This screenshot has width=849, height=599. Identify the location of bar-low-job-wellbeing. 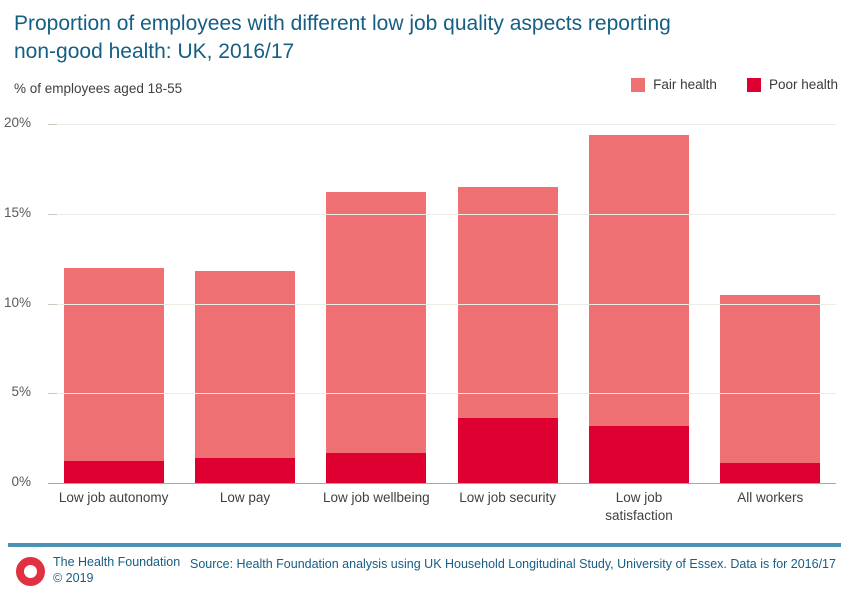
(376, 337).